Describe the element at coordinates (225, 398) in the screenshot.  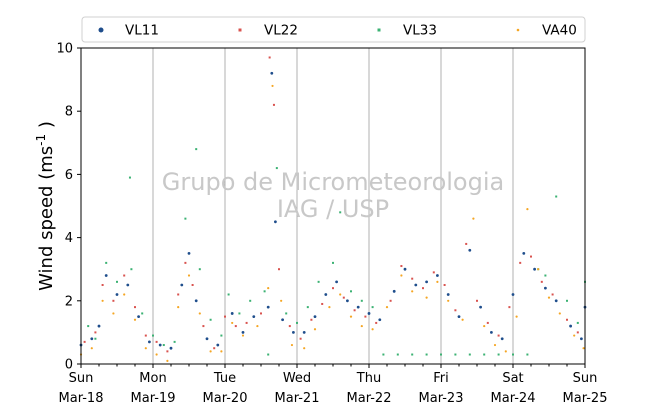
I see `x-tick-label-date: Mar-20` at that location.